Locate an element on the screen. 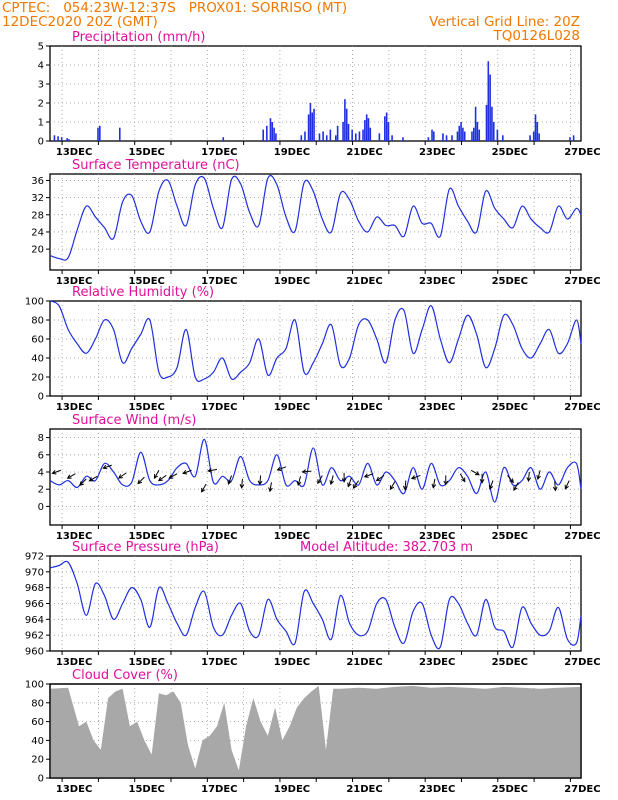 The image size is (618, 800). x-tick-label: 25DEC is located at coordinates (510, 281).